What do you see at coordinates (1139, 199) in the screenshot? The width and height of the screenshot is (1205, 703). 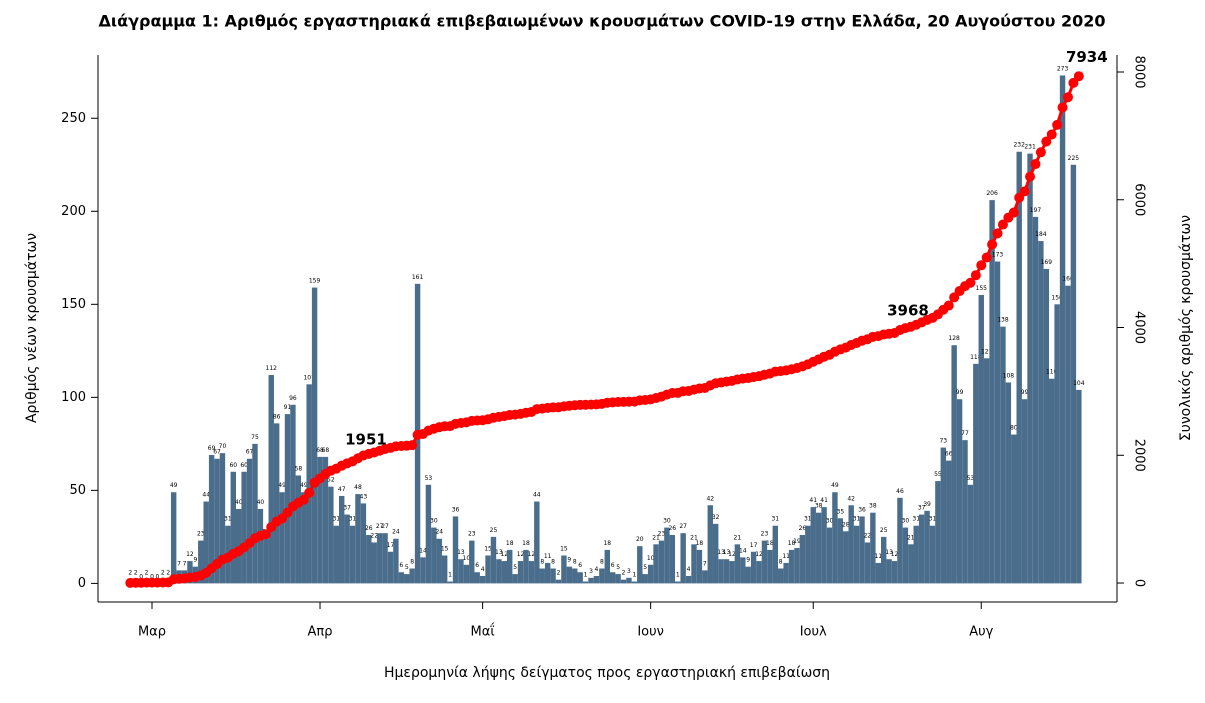 I see `y2-tick-label: 6000` at bounding box center [1139, 199].